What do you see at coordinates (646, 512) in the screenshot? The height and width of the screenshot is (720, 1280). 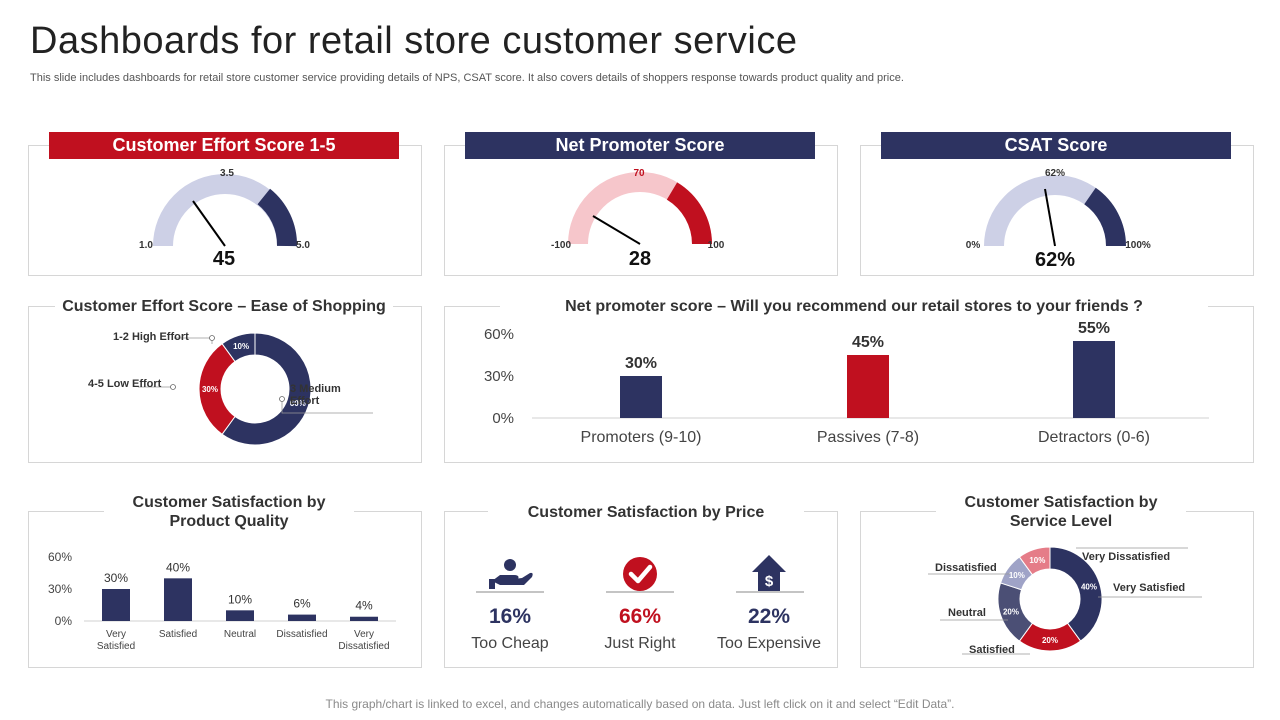 I see `price-title: Customer Satisfaction by Price` at bounding box center [646, 512].